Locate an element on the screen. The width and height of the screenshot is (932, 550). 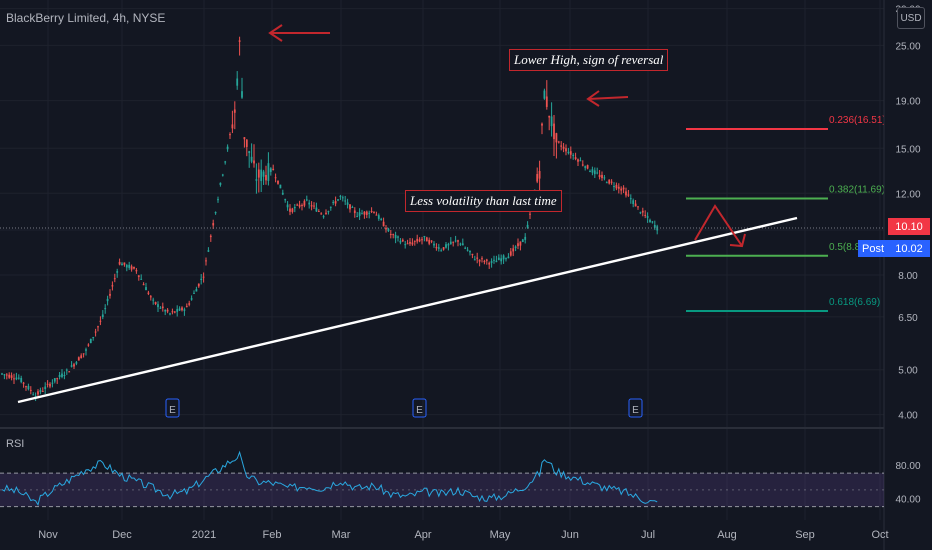
price-tick-label: 5.00 is located at coordinates (908, 371).